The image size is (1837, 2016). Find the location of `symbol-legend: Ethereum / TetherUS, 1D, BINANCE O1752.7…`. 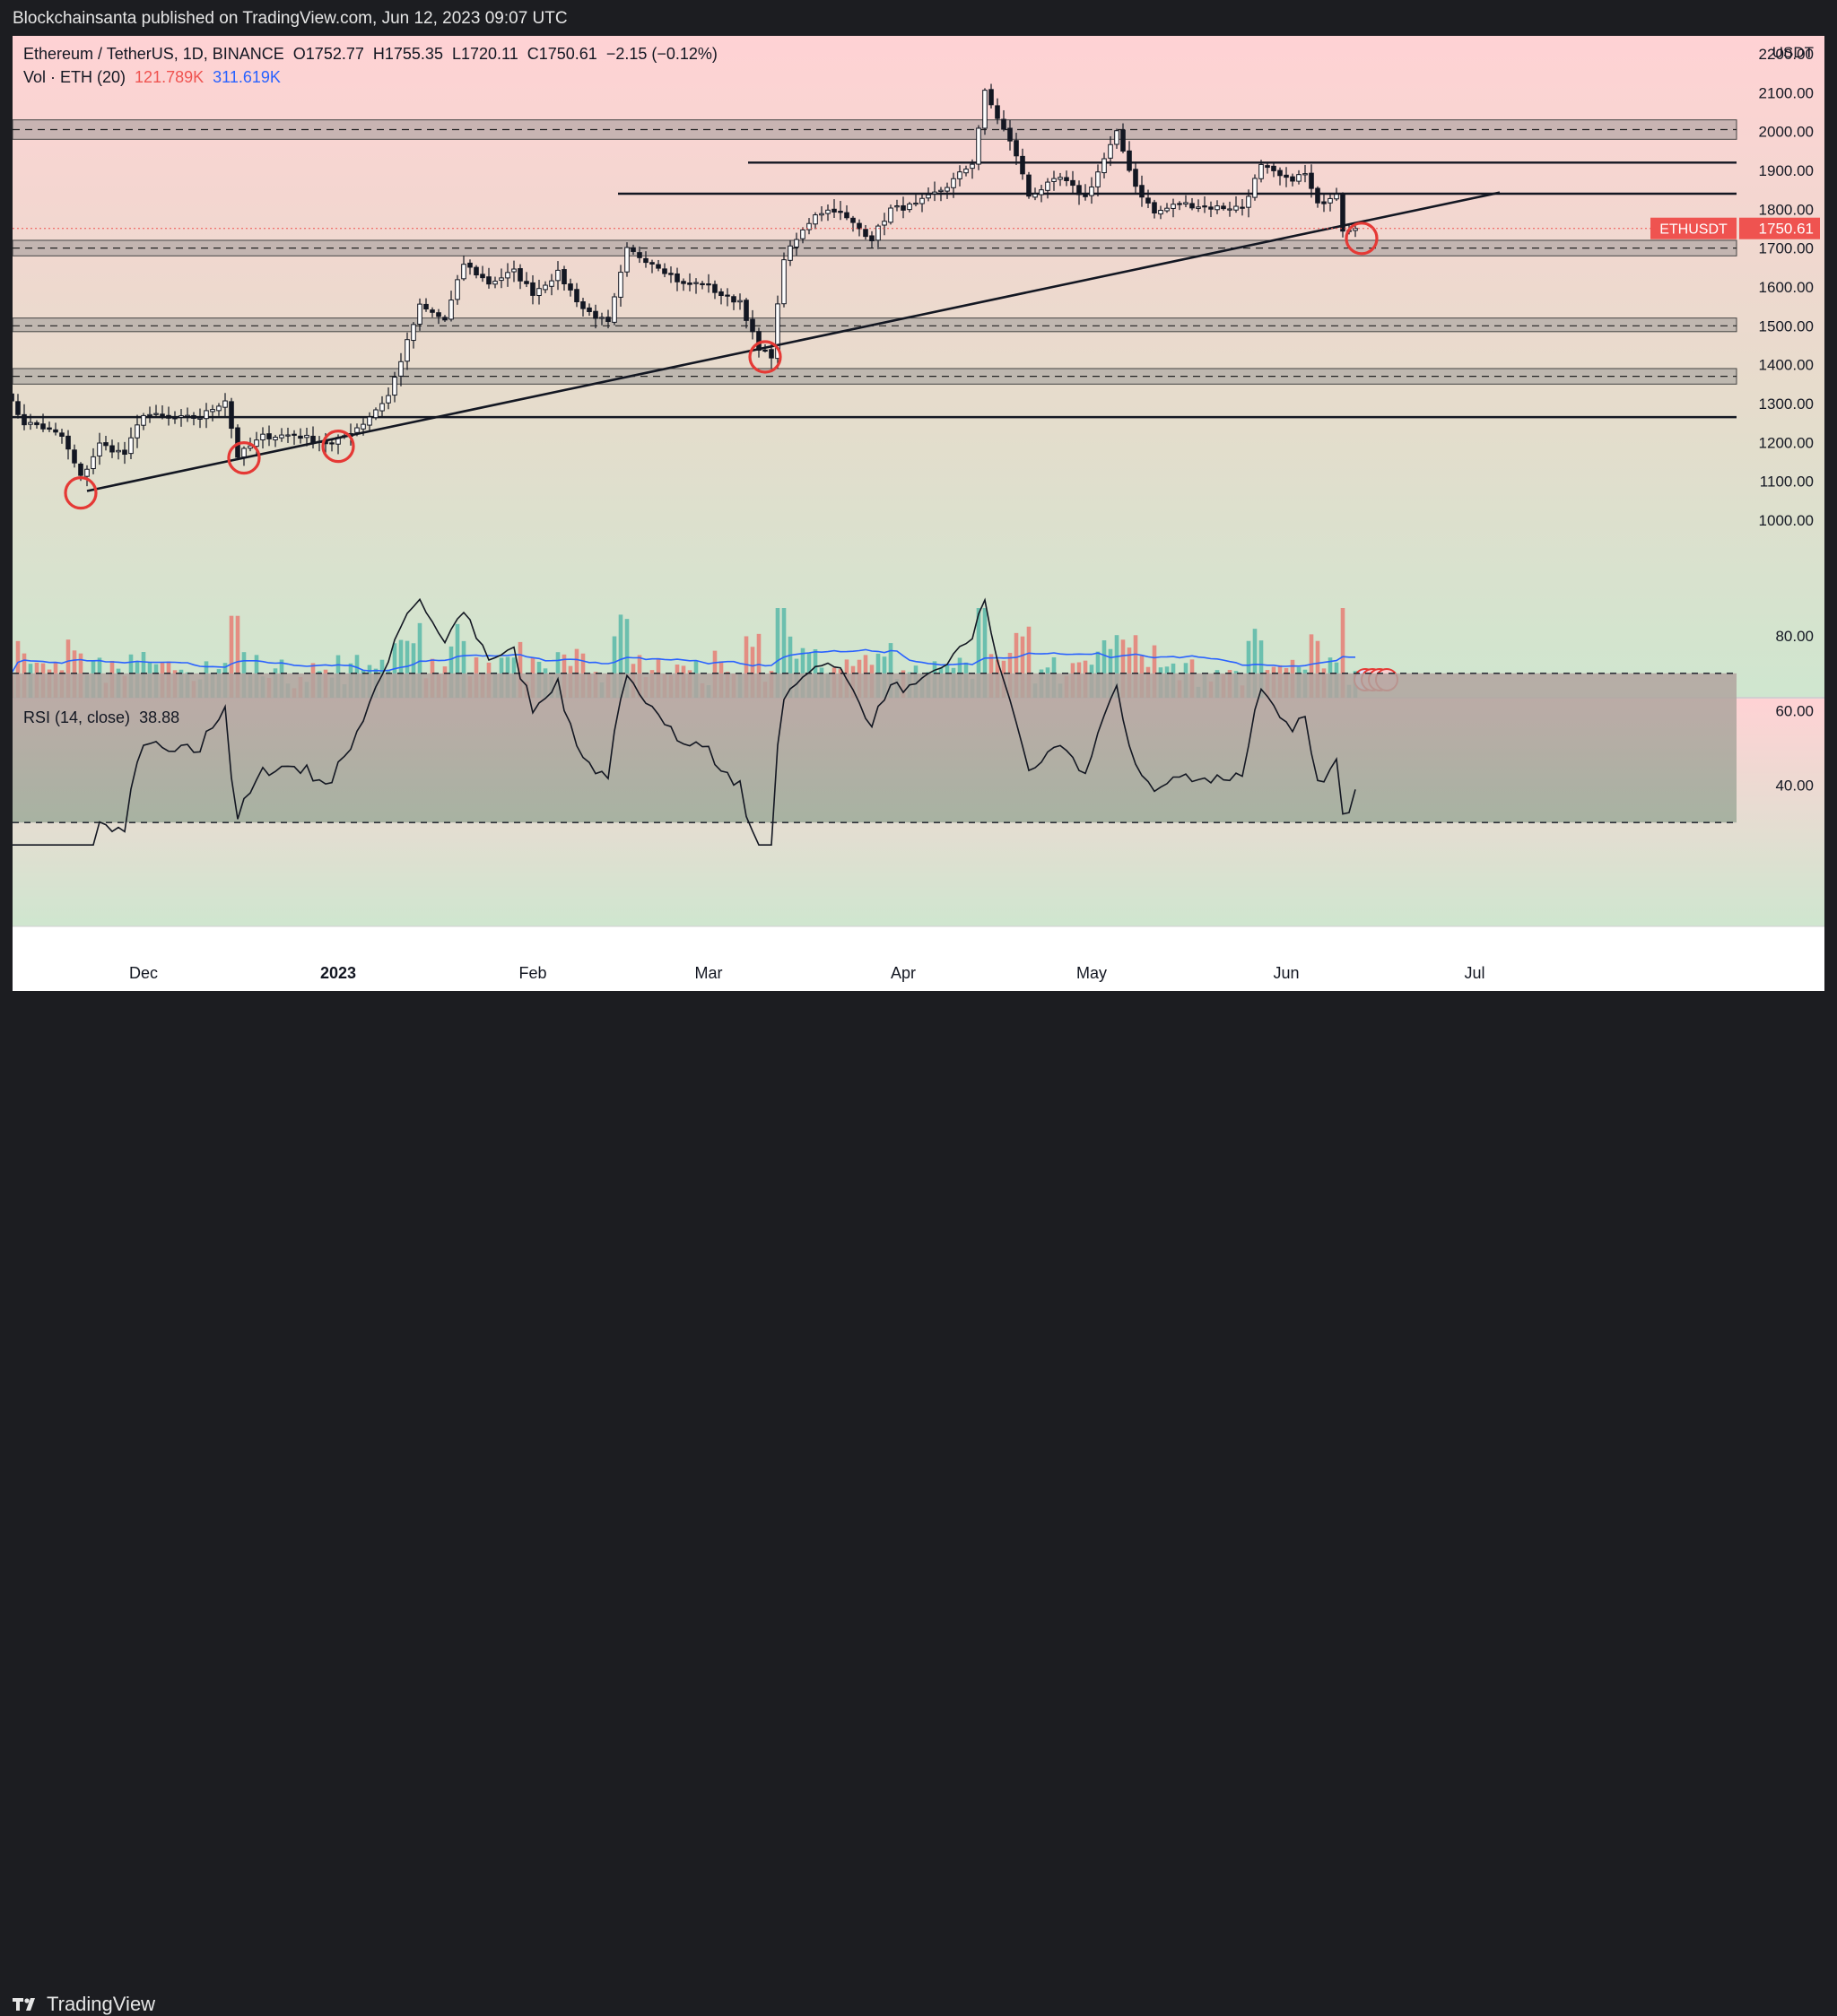

symbol-legend: Ethereum / TetherUS, 1D, BINANCE O1752.7… is located at coordinates (370, 54).